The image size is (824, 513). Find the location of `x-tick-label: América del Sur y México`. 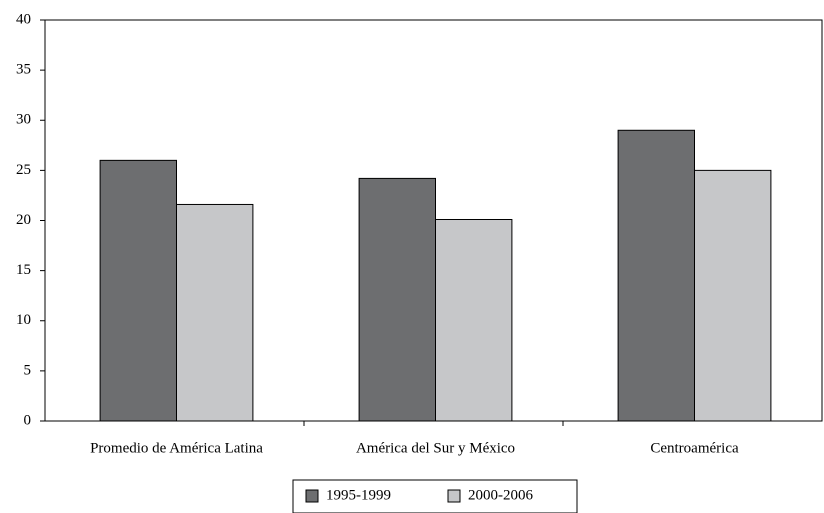

x-tick-label: América del Sur y México is located at coordinates (435, 448).